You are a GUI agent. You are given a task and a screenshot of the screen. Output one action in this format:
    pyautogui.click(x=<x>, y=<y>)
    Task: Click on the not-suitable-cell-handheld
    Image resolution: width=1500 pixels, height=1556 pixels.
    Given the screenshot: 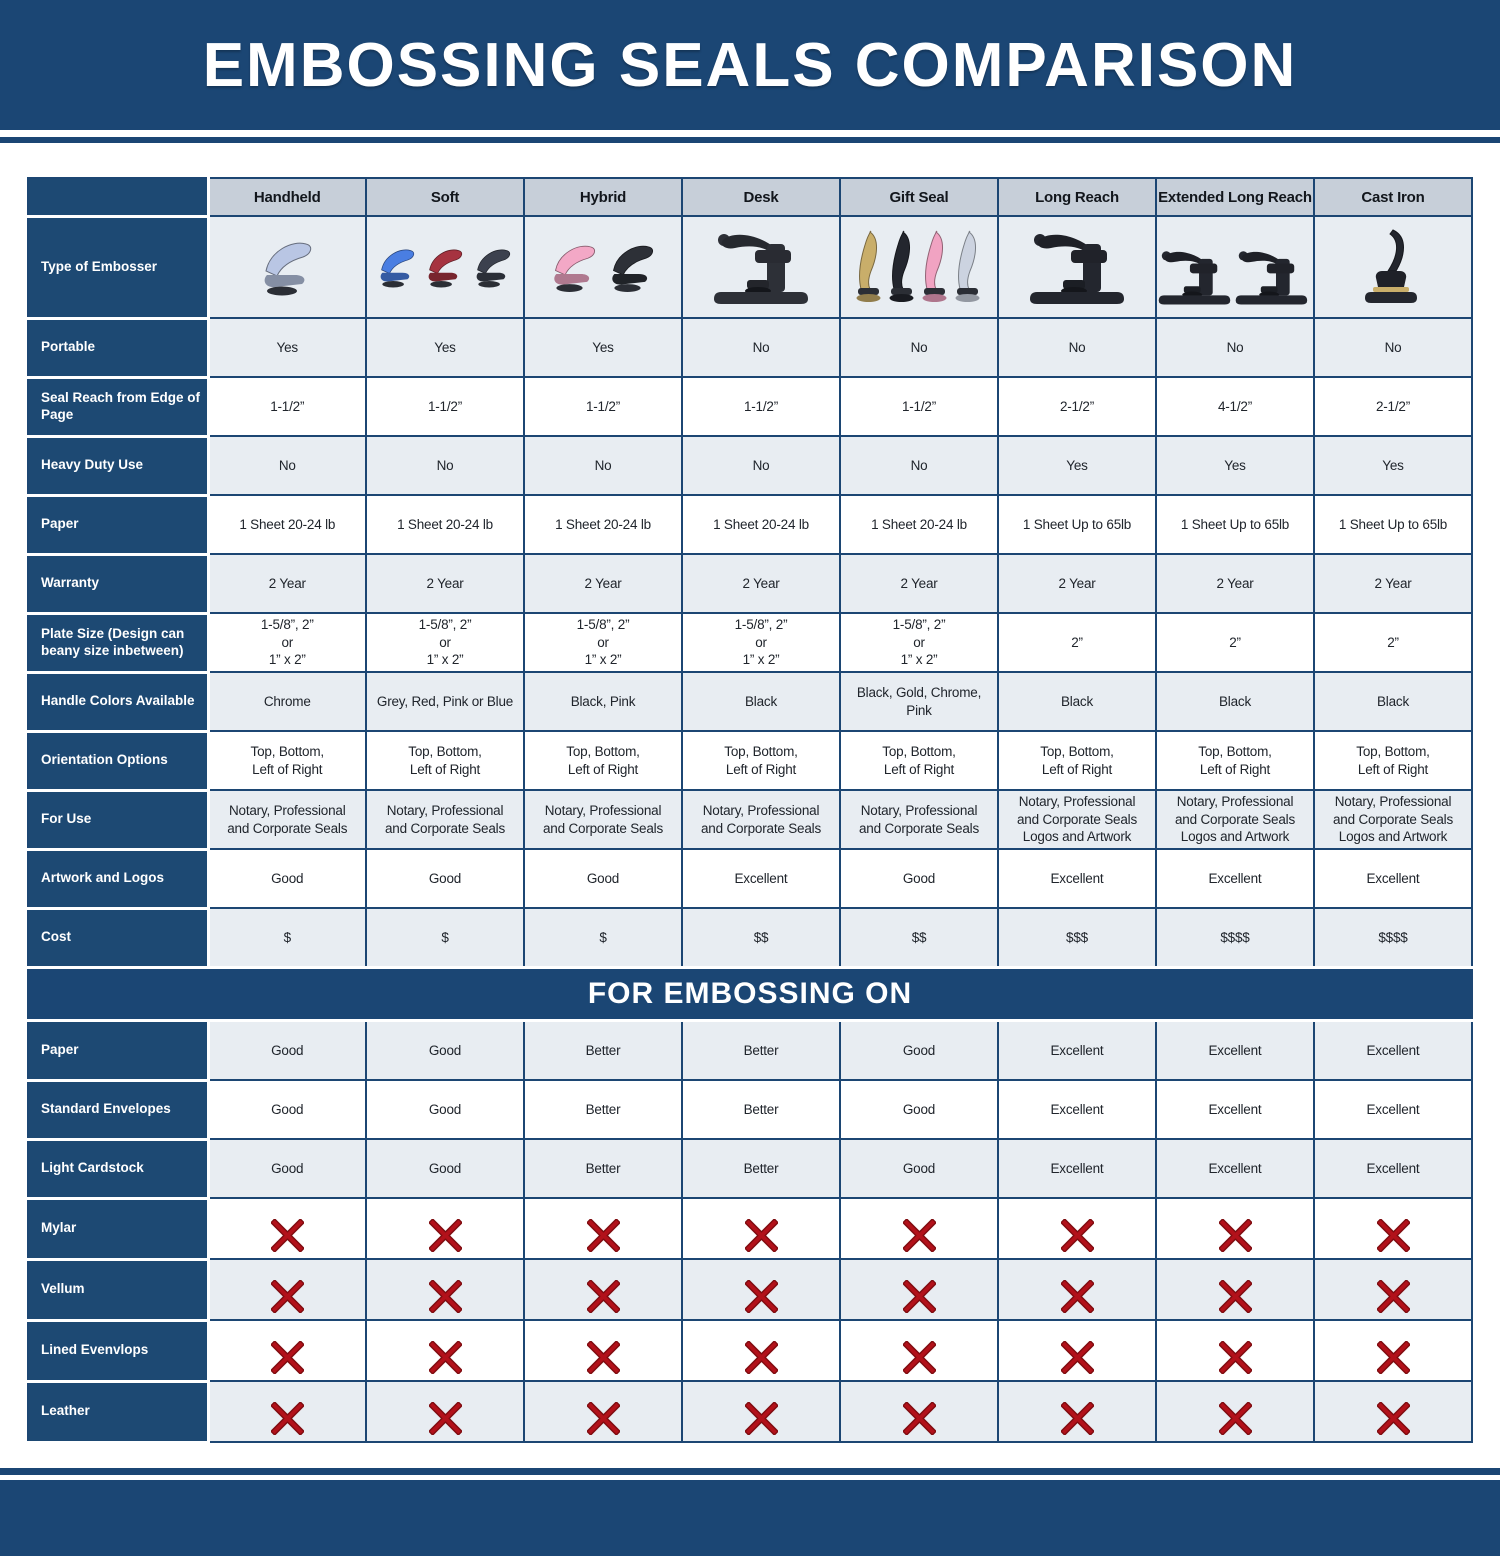 What is the action you would take?
    pyautogui.click(x=287, y=1290)
    